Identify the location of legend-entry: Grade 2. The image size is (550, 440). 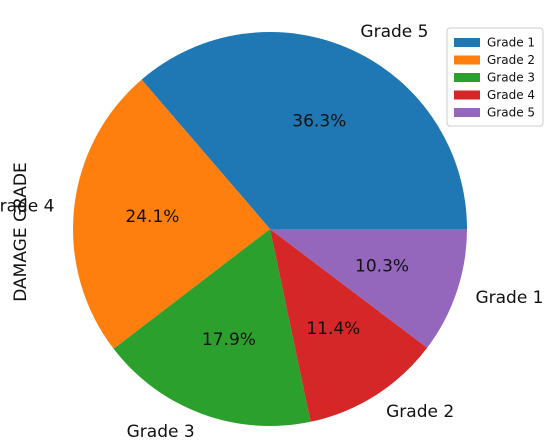
(511, 60).